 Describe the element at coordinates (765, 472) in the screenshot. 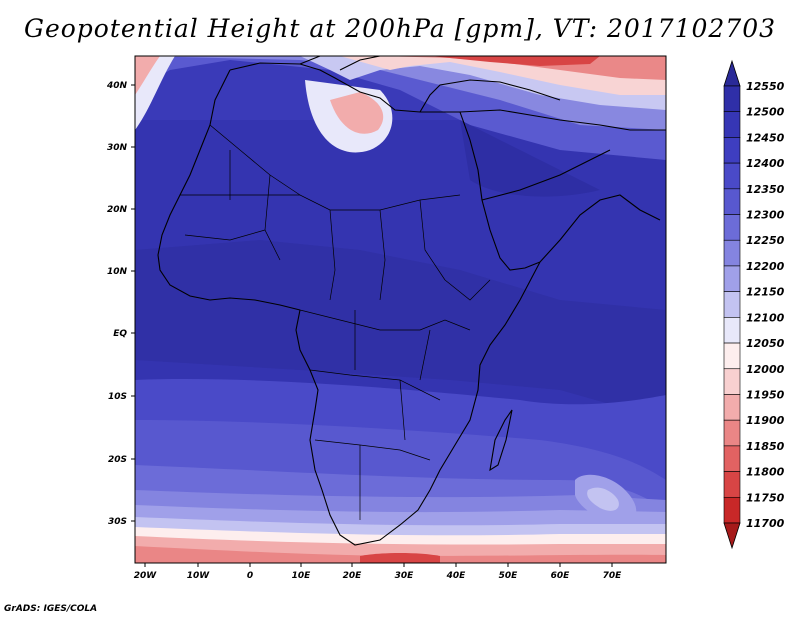

I see `colorbar-label: 11800` at that location.